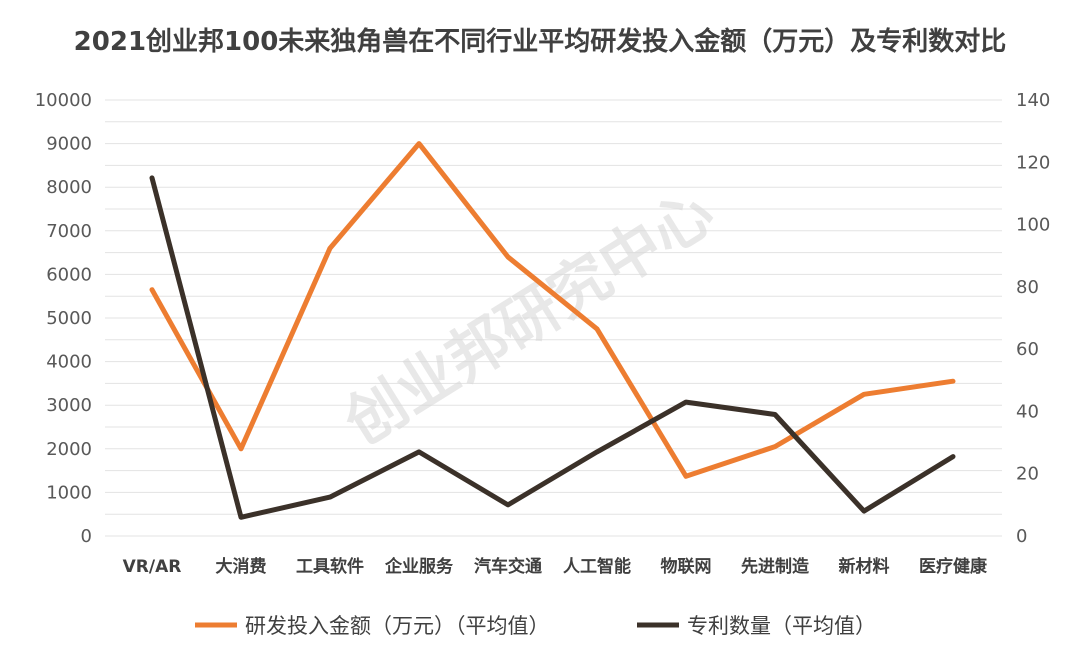  I want to click on x-tick-label: 新材料, so click(864, 566).